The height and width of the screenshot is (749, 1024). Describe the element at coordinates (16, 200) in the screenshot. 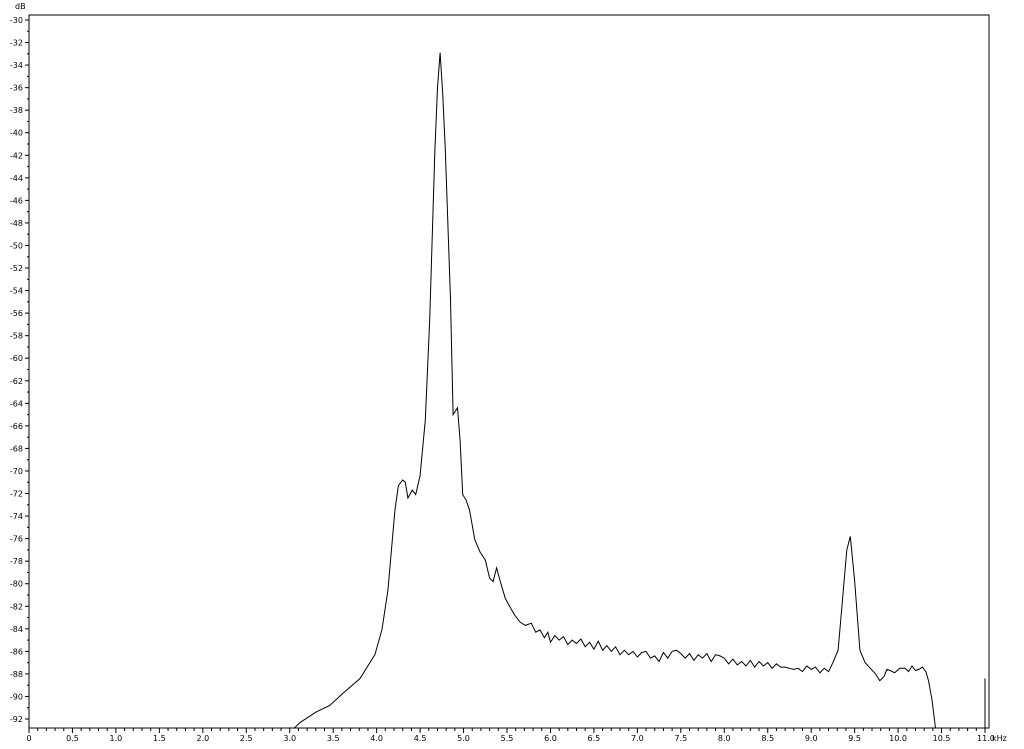

I see `y-tick-label: -46` at that location.